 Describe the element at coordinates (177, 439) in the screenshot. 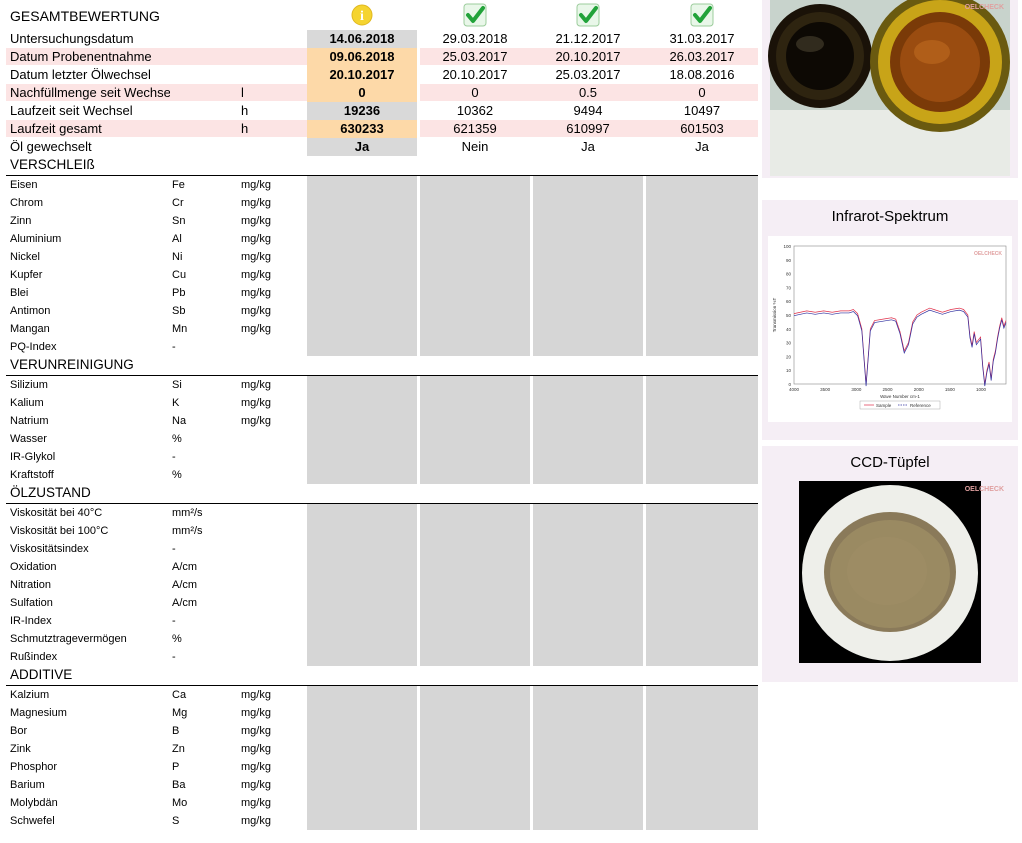

I see `parameter-symbol: %` at that location.